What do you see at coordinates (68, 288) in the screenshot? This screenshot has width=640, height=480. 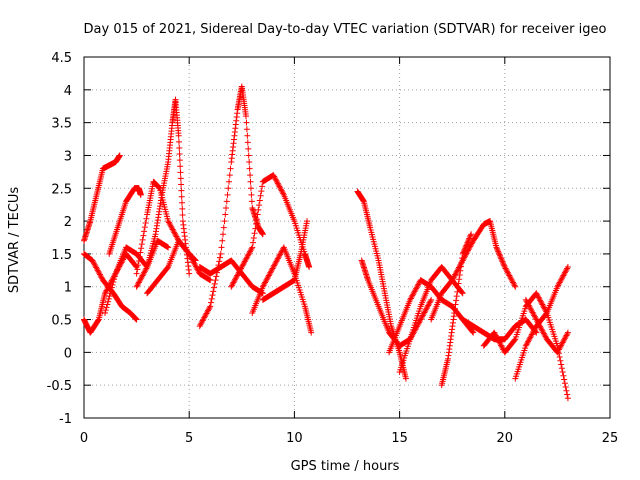 I see `y-tick-label: 1` at bounding box center [68, 288].